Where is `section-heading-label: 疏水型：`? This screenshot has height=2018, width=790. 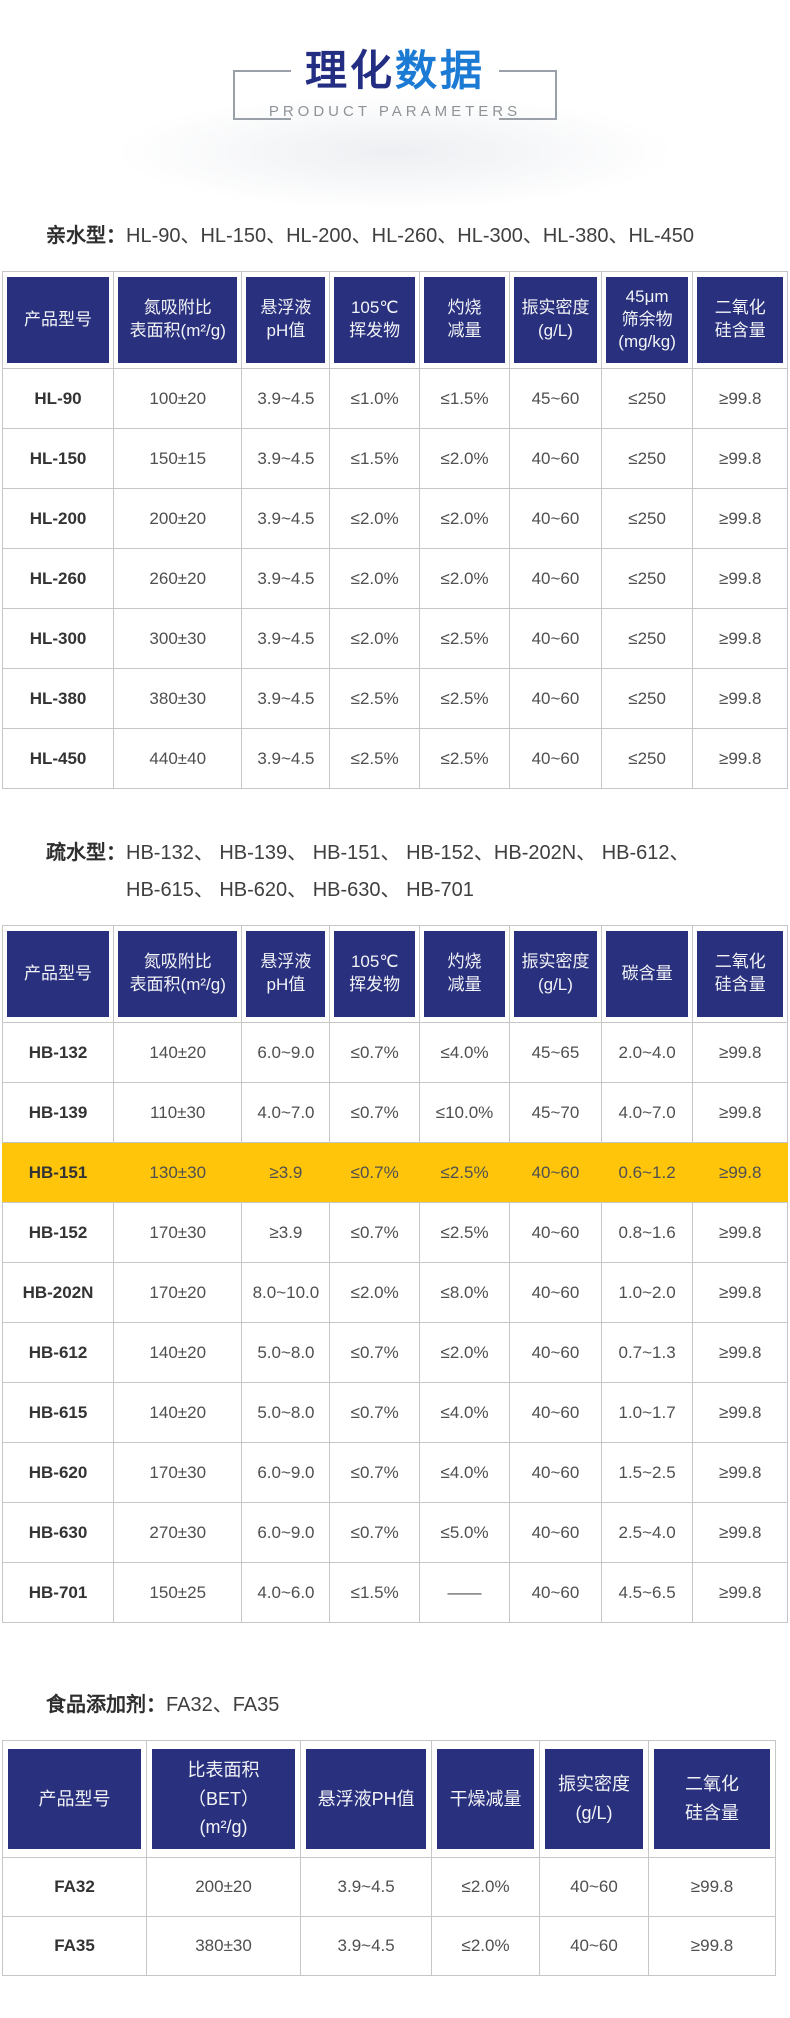 section-heading-label: 疏水型： is located at coordinates (86, 853).